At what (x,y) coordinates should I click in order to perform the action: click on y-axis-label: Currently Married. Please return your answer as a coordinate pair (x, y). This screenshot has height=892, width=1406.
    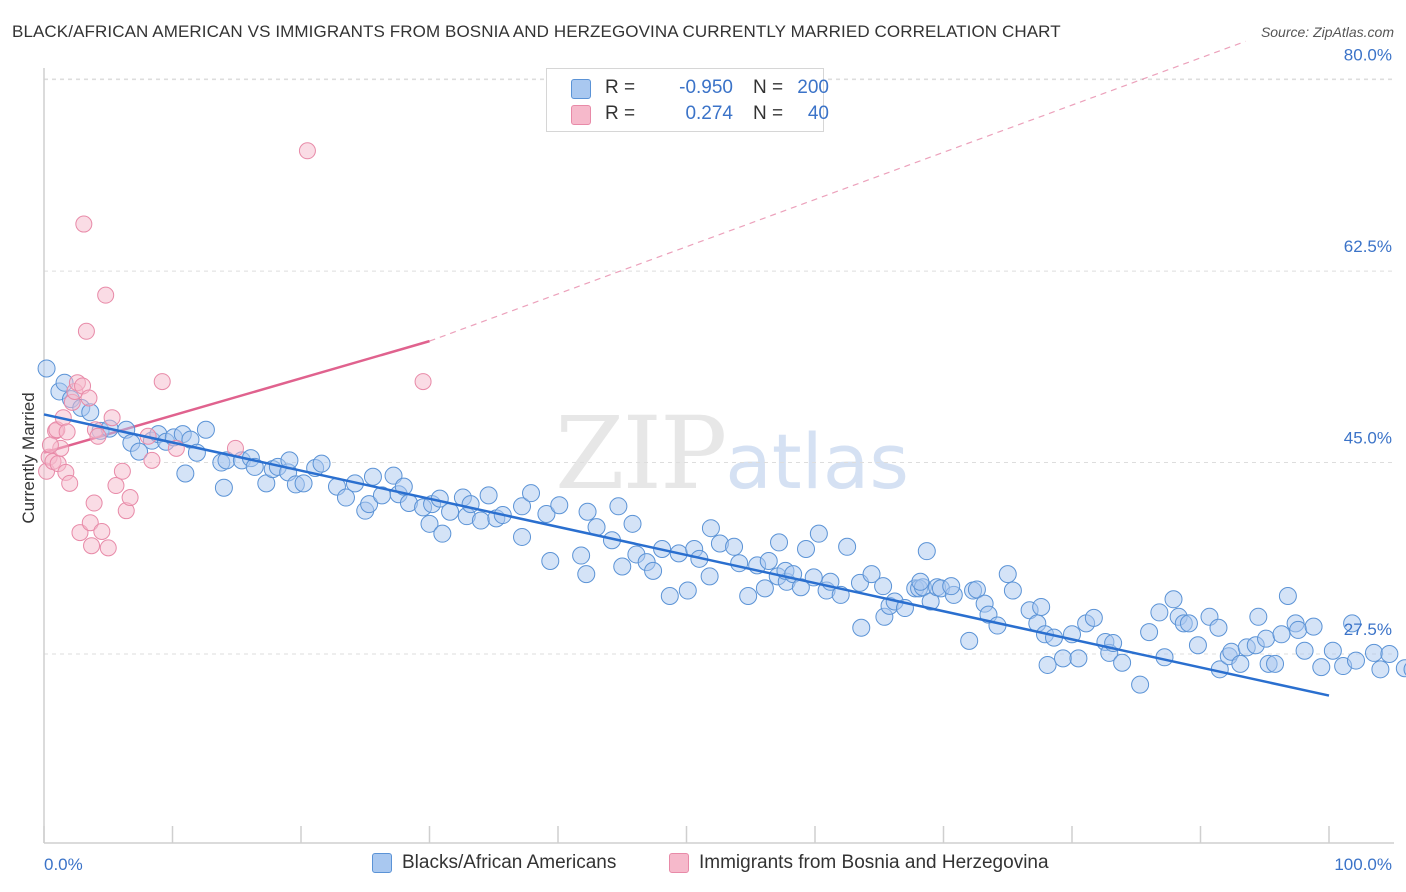
    Looking at the image, I should click on (28, 457).